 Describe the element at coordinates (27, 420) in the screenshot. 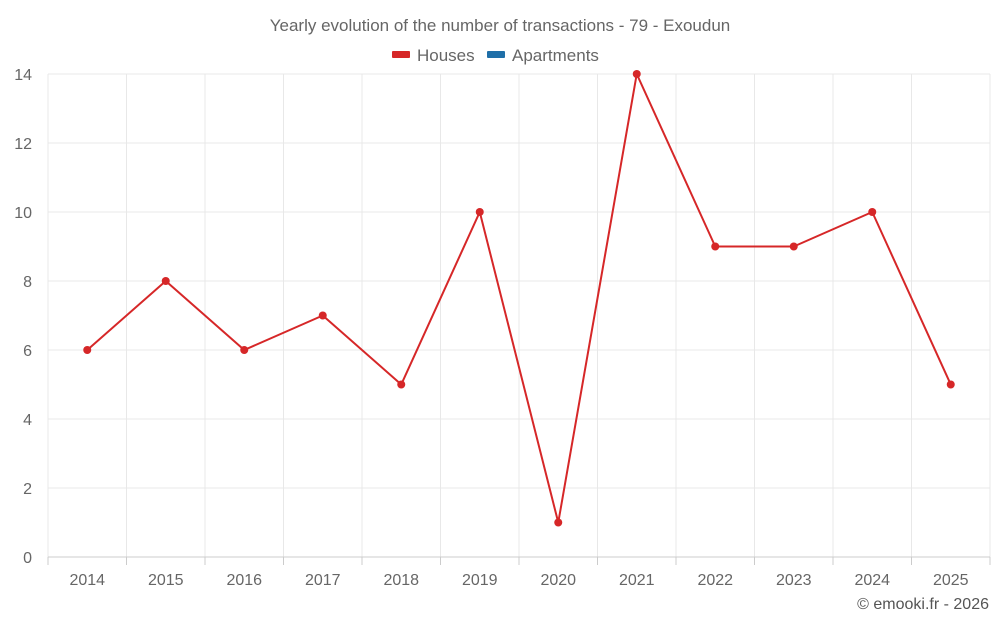

I see `y-tick-label: 4` at that location.